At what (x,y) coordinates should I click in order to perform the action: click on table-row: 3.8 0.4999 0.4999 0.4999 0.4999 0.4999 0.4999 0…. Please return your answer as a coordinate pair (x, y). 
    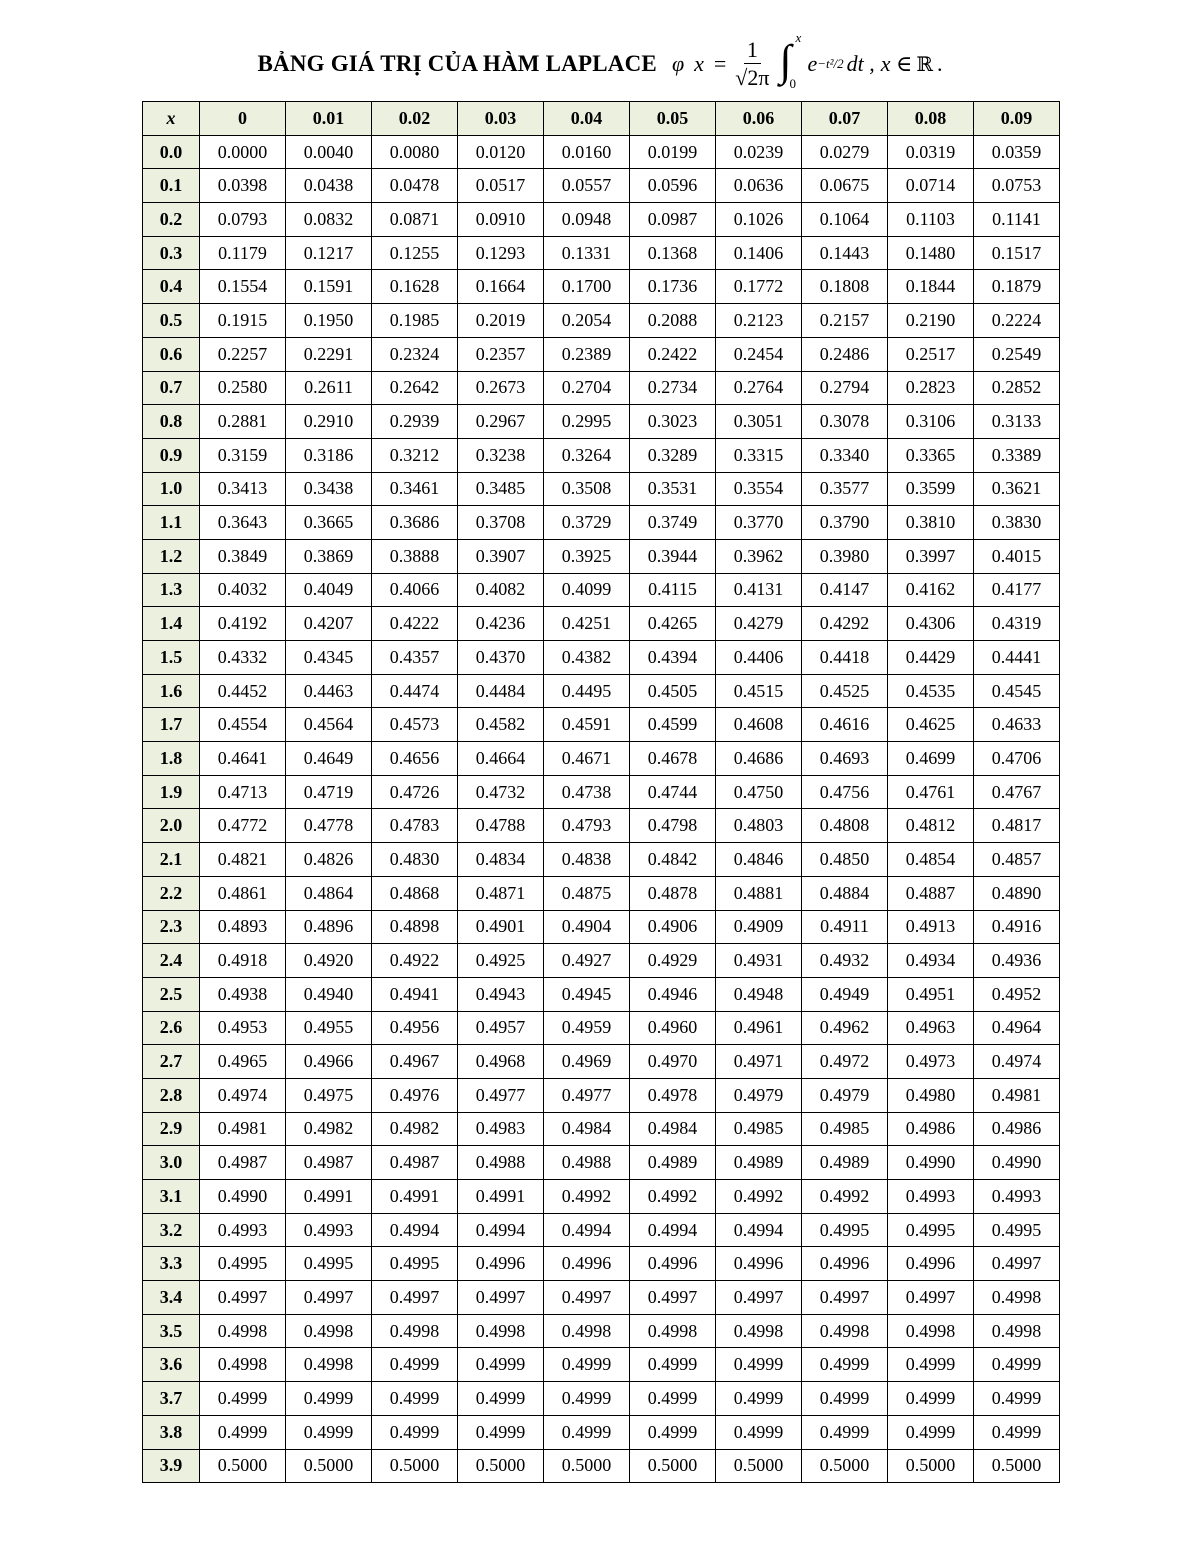
    Looking at the image, I should click on (601, 1432).